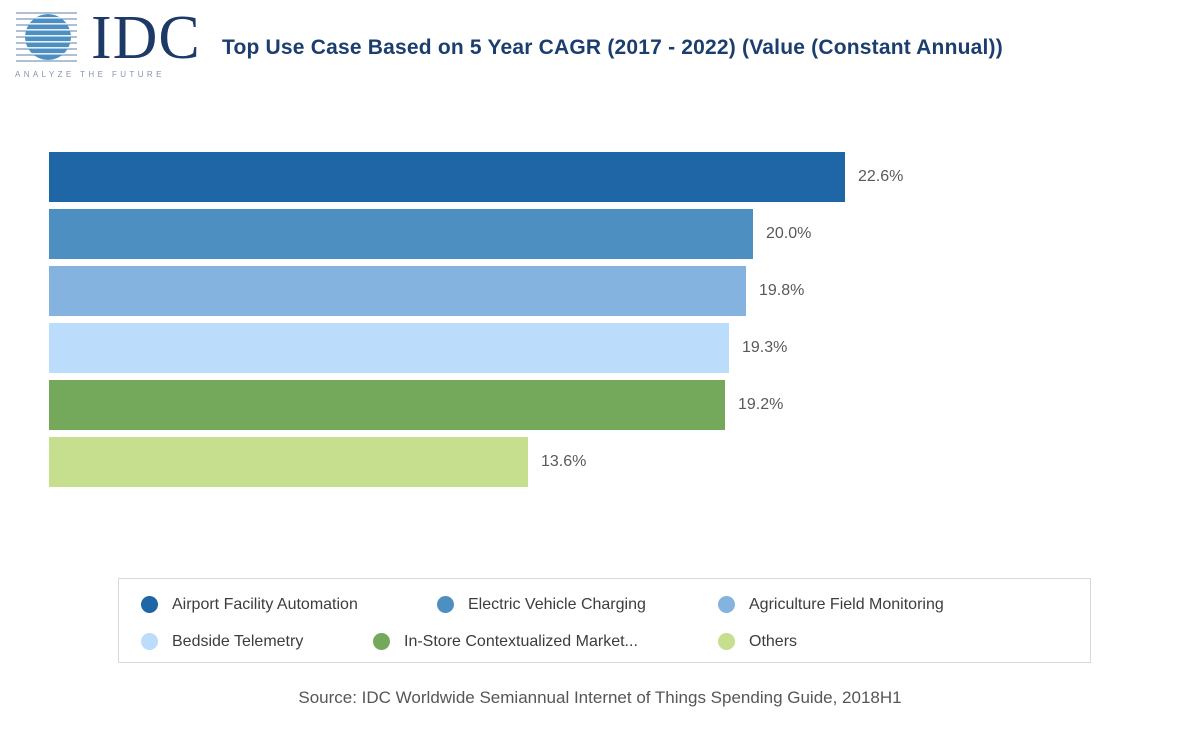 The height and width of the screenshot is (756, 1200). I want to click on legend-item: Airport Facility Automation, so click(289, 605).